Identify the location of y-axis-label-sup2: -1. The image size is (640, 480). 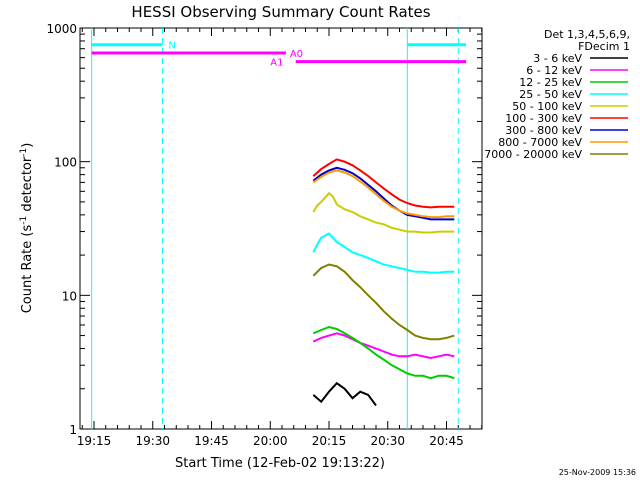
(24, 152).